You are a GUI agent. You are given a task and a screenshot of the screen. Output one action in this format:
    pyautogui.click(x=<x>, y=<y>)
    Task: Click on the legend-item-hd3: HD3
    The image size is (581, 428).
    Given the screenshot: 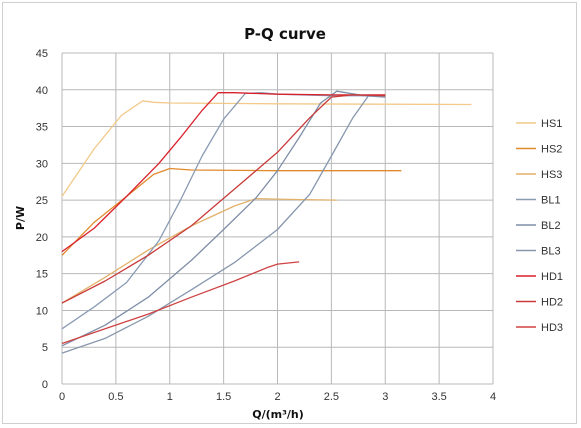 What is the action you would take?
    pyautogui.click(x=552, y=328)
    